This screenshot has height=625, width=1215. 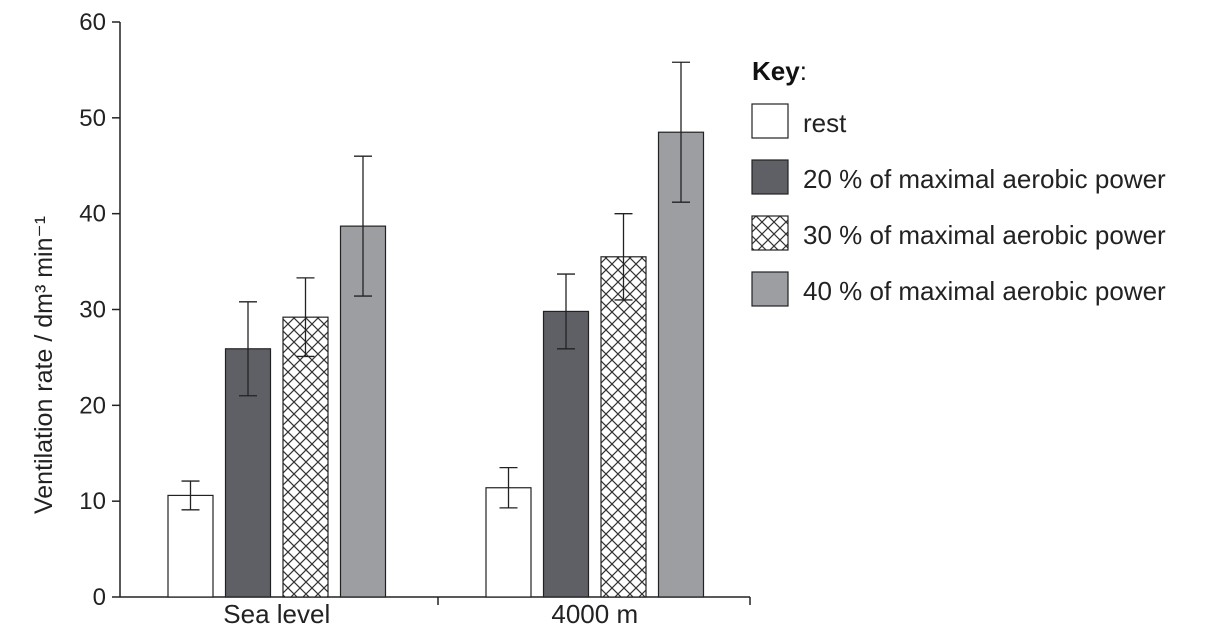 What do you see at coordinates (99, 597) in the screenshot?
I see `y-tick-label: 0` at bounding box center [99, 597].